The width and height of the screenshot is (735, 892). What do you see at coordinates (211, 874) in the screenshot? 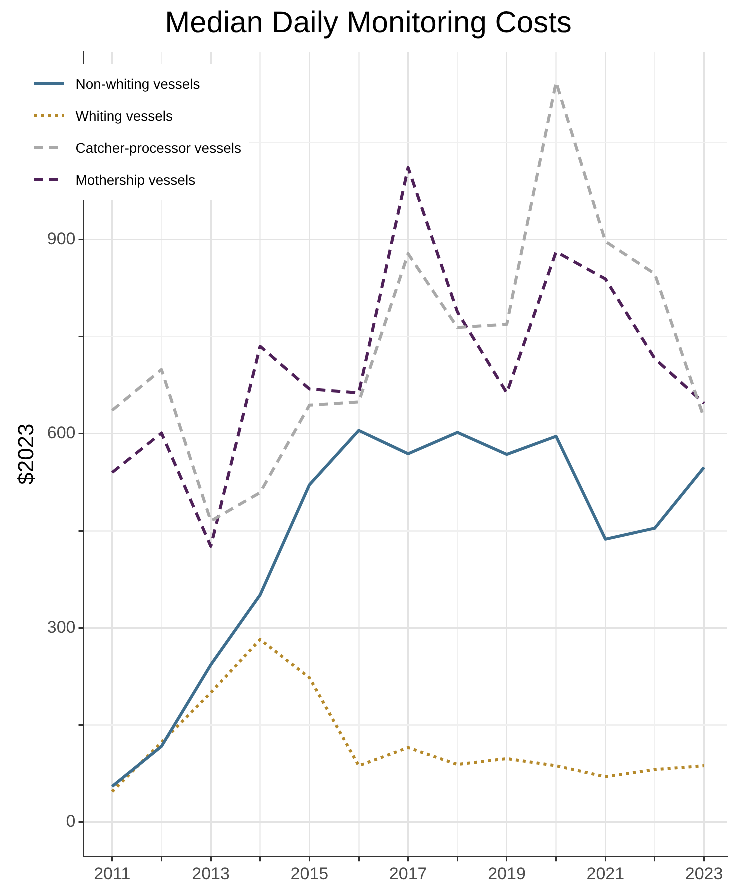
I see `x-tick-label: 2013` at bounding box center [211, 874].